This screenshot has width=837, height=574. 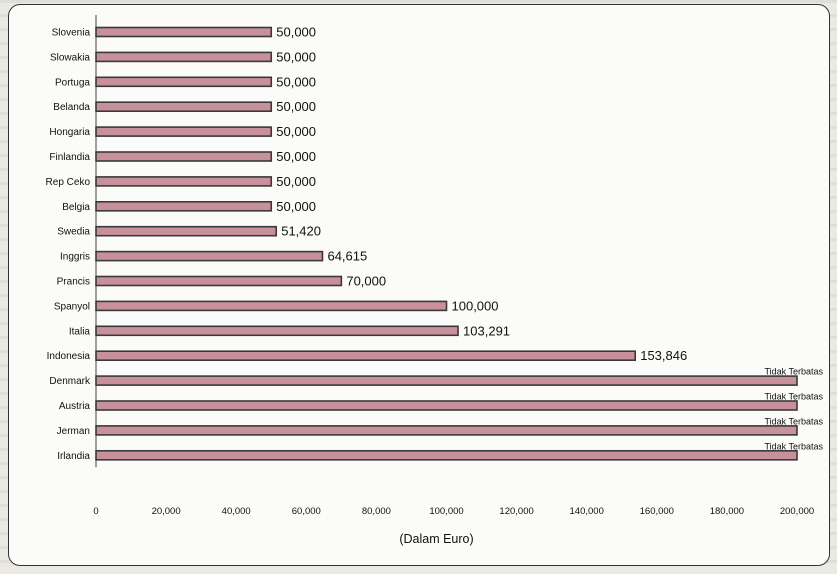 I want to click on category-label: Swedia, so click(x=73, y=232).